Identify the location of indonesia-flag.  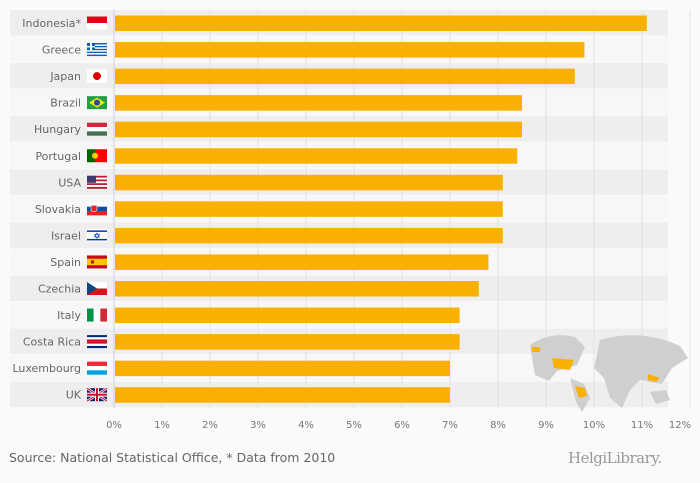
(97, 23).